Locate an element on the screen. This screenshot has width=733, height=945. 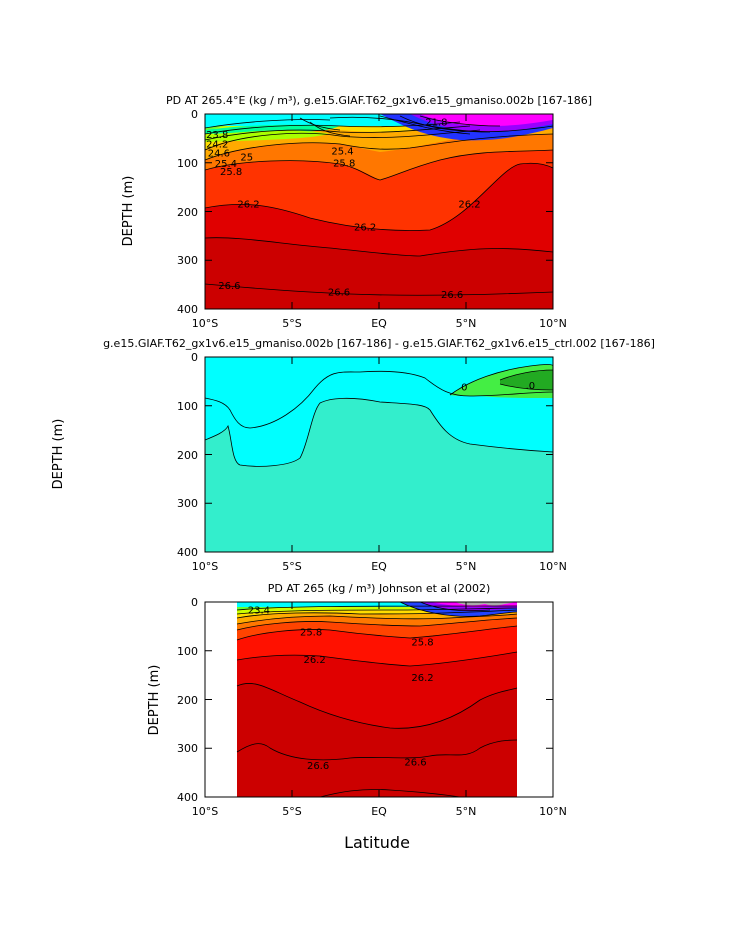
panel-3-fill is located at coordinates (377, 699).